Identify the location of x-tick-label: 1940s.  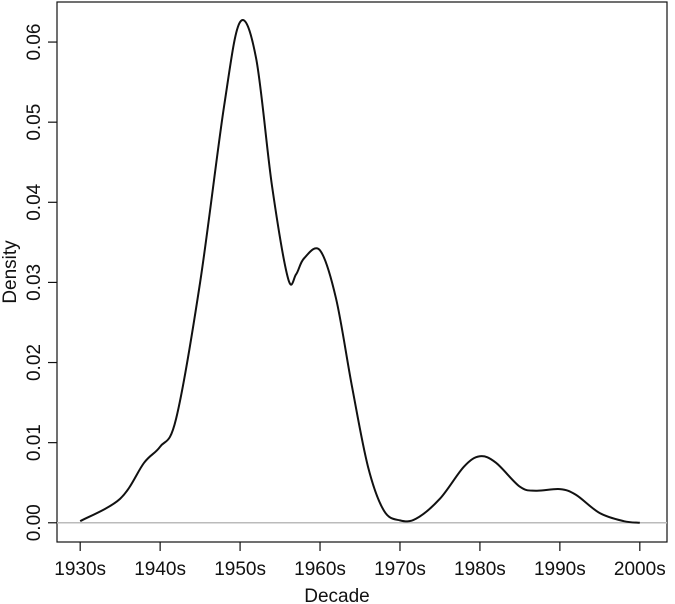
(160, 569).